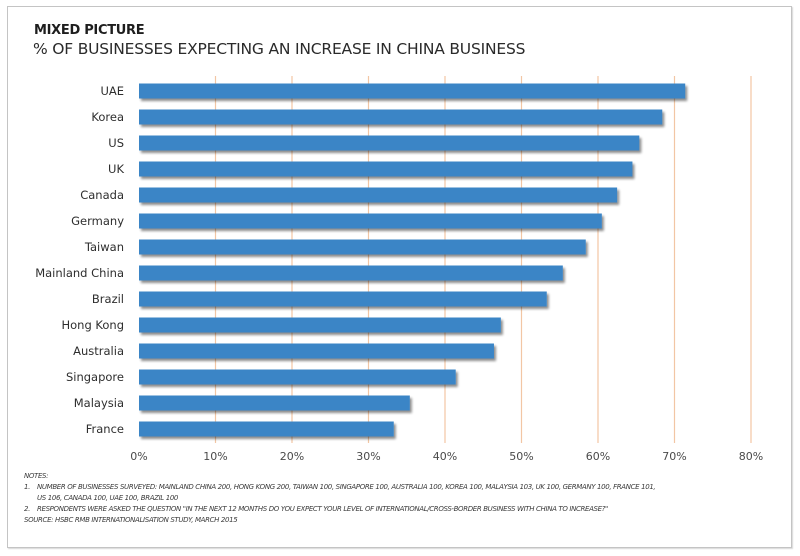 The width and height of the screenshot is (800, 556). I want to click on x-tick-label: 60%, so click(598, 456).